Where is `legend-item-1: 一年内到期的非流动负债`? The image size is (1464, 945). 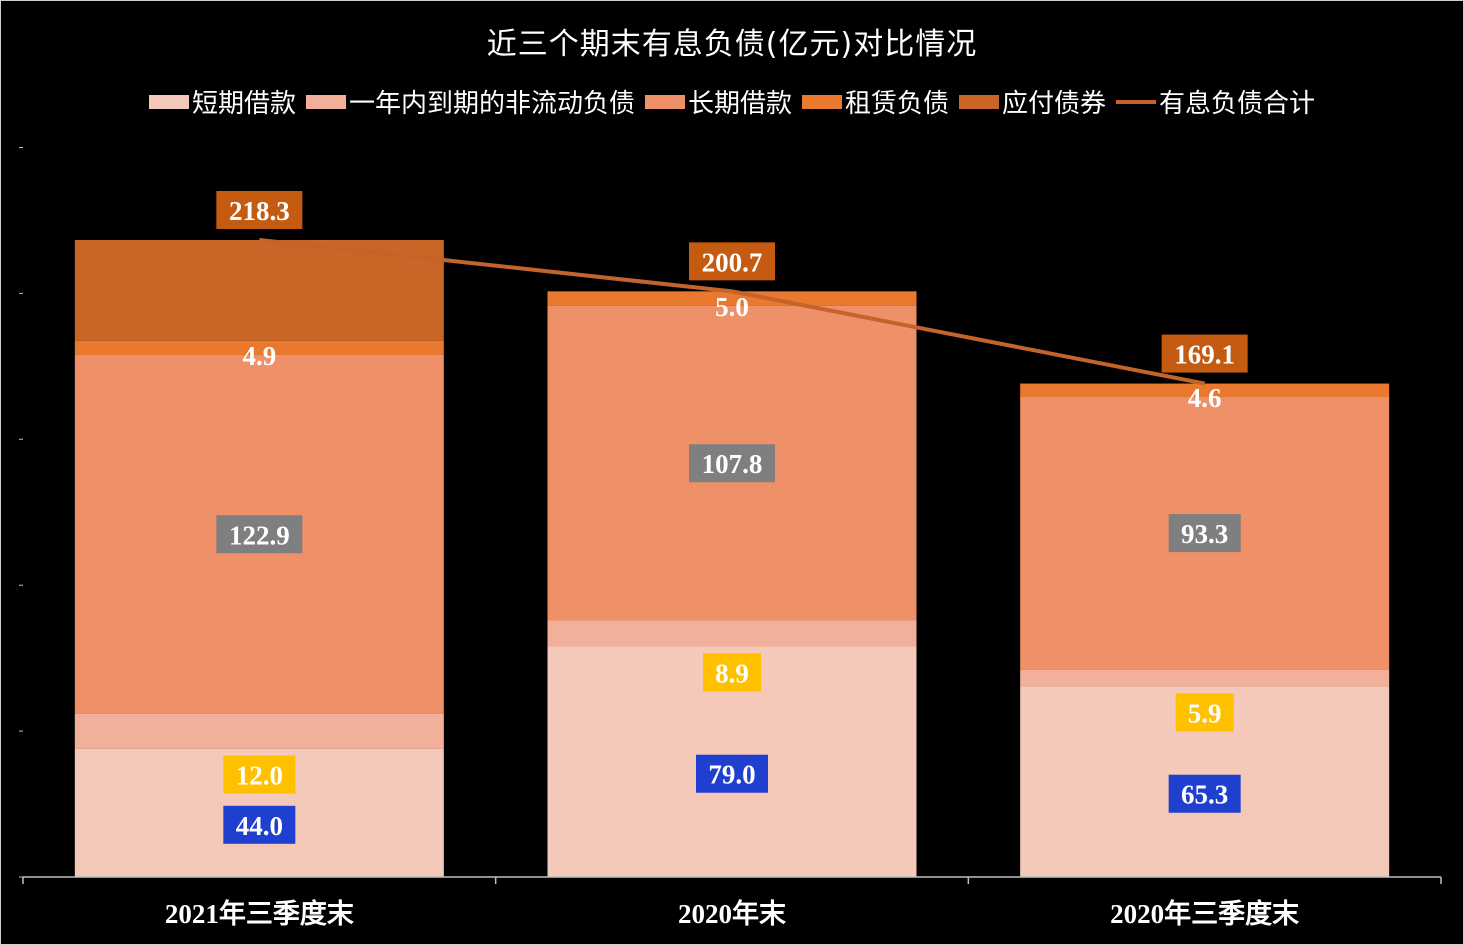 legend-item-1: 一年内到期的非流动负债 is located at coordinates (470, 101).